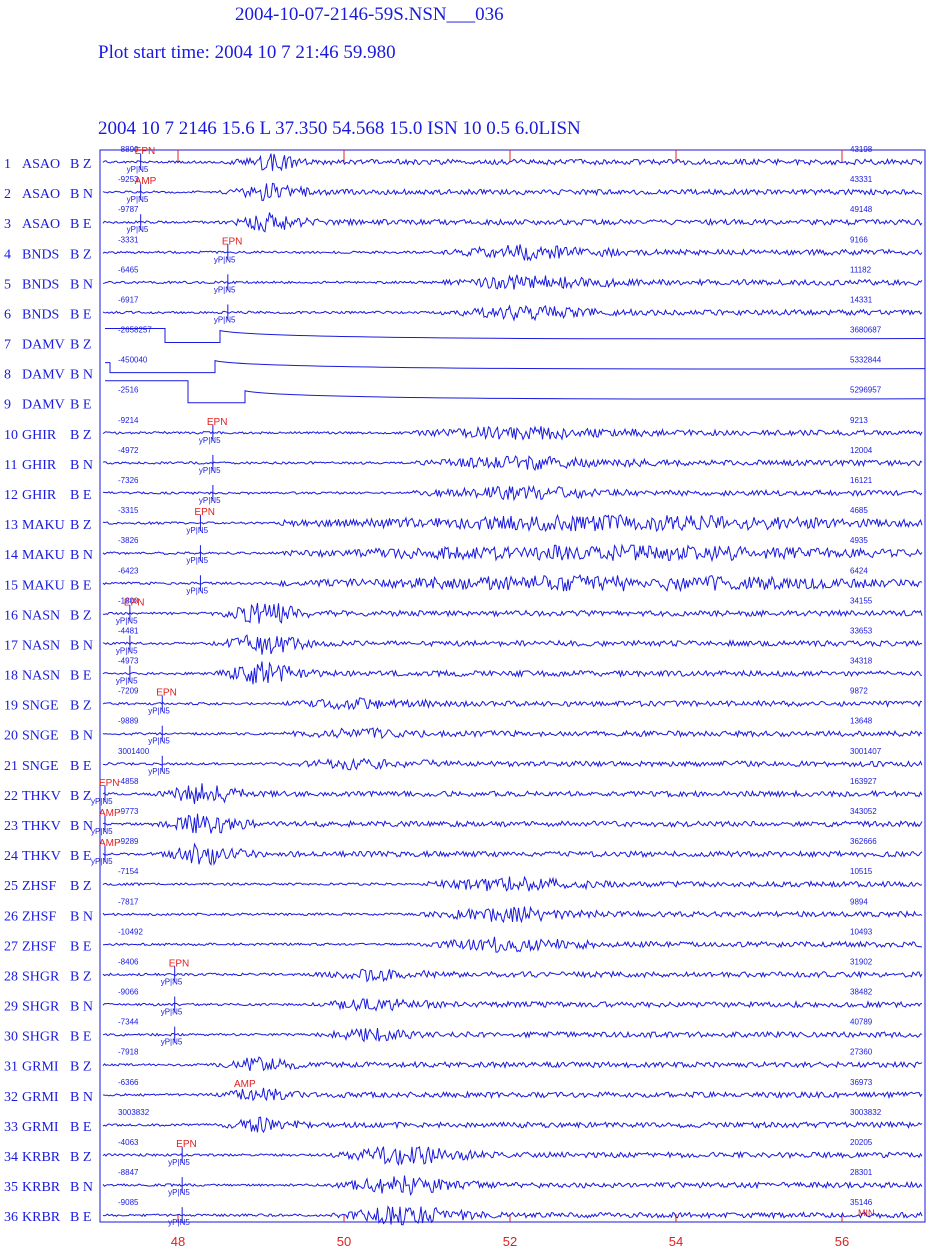 This screenshot has height=1253, width=930. I want to click on station-name: DAMV, so click(43, 405).